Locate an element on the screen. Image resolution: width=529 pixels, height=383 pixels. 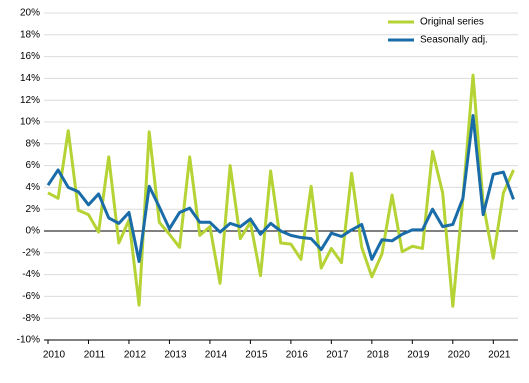
x-tick-label: 2015 is located at coordinates (256, 355).